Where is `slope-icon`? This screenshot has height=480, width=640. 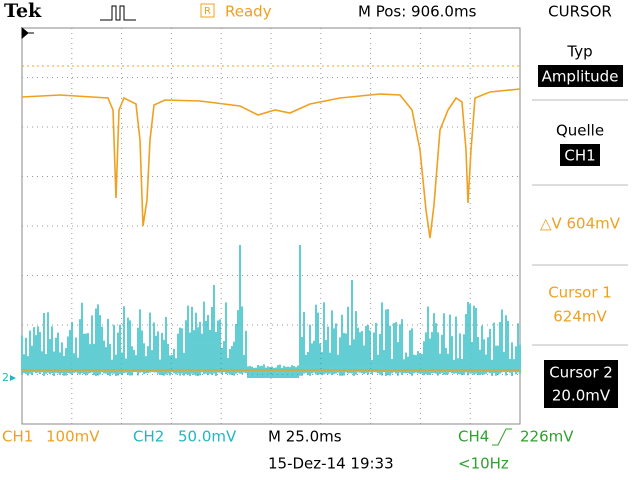 slope-icon is located at coordinates (502, 437).